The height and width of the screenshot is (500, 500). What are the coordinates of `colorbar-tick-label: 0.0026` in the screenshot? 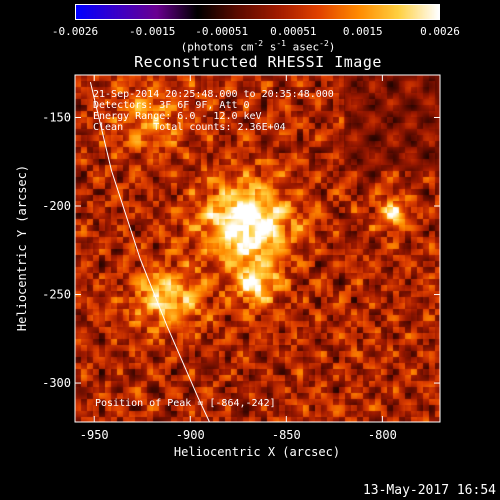 It's located at (440, 31).